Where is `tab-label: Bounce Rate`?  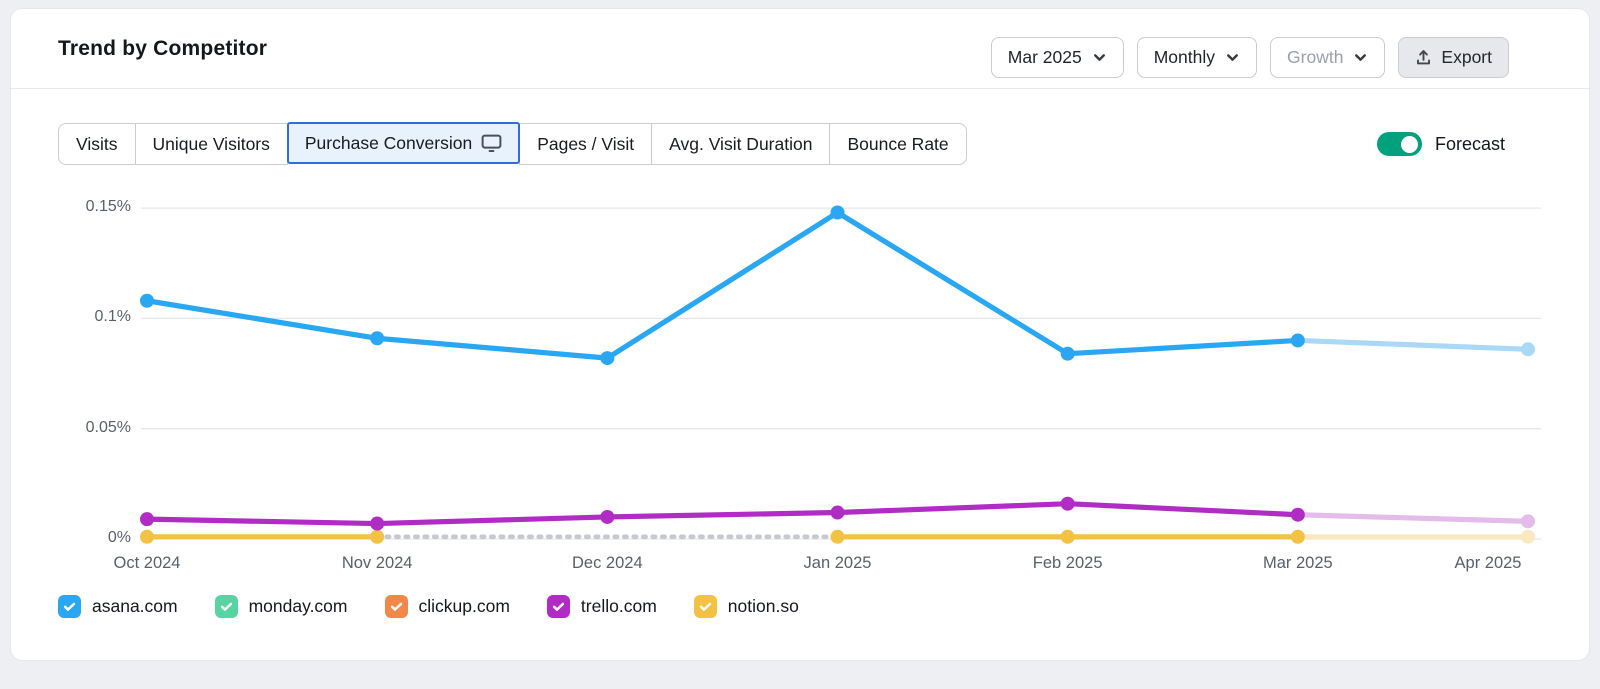
tab-label: Bounce Rate is located at coordinates (898, 143).